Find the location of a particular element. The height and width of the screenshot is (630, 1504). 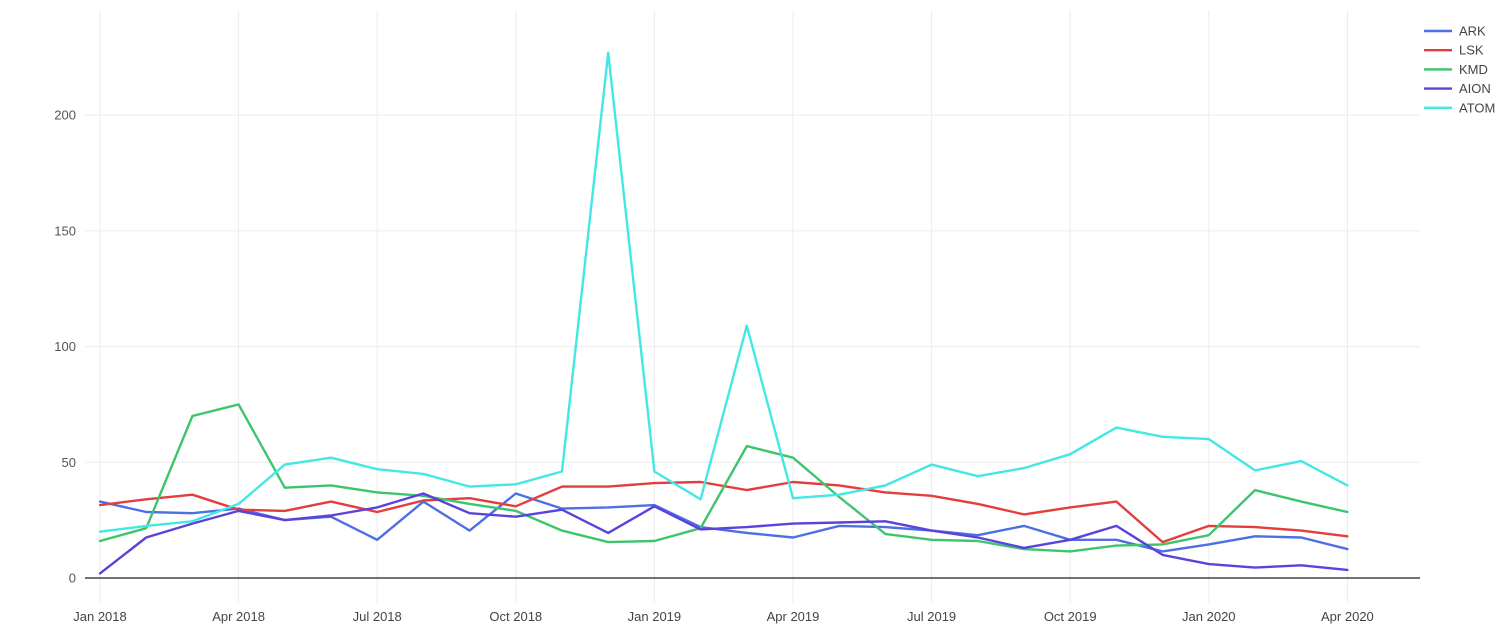

x-tick-label: Jul 2019 is located at coordinates (931, 616).